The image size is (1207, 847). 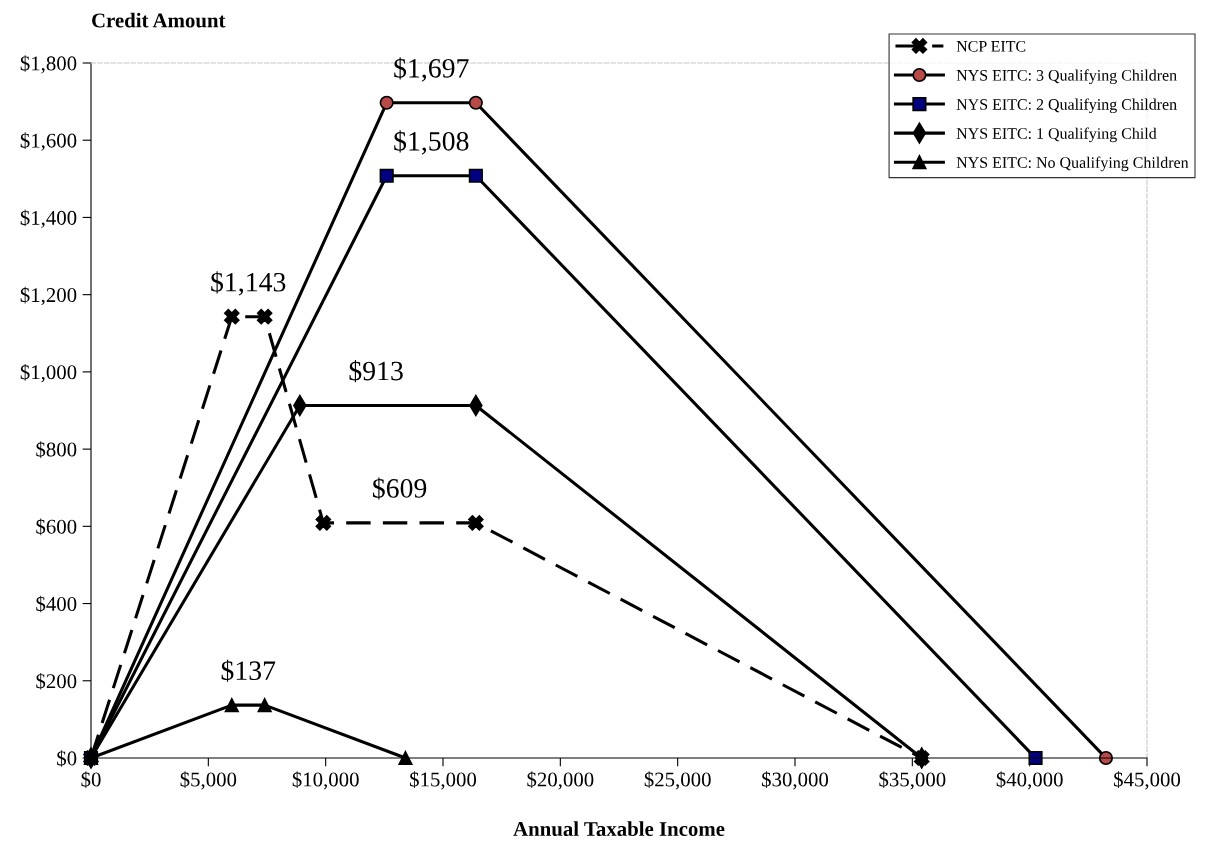 What do you see at coordinates (1066, 106) in the screenshot?
I see `legend-label: NYS EITC: 2 Qualifying Children` at bounding box center [1066, 106].